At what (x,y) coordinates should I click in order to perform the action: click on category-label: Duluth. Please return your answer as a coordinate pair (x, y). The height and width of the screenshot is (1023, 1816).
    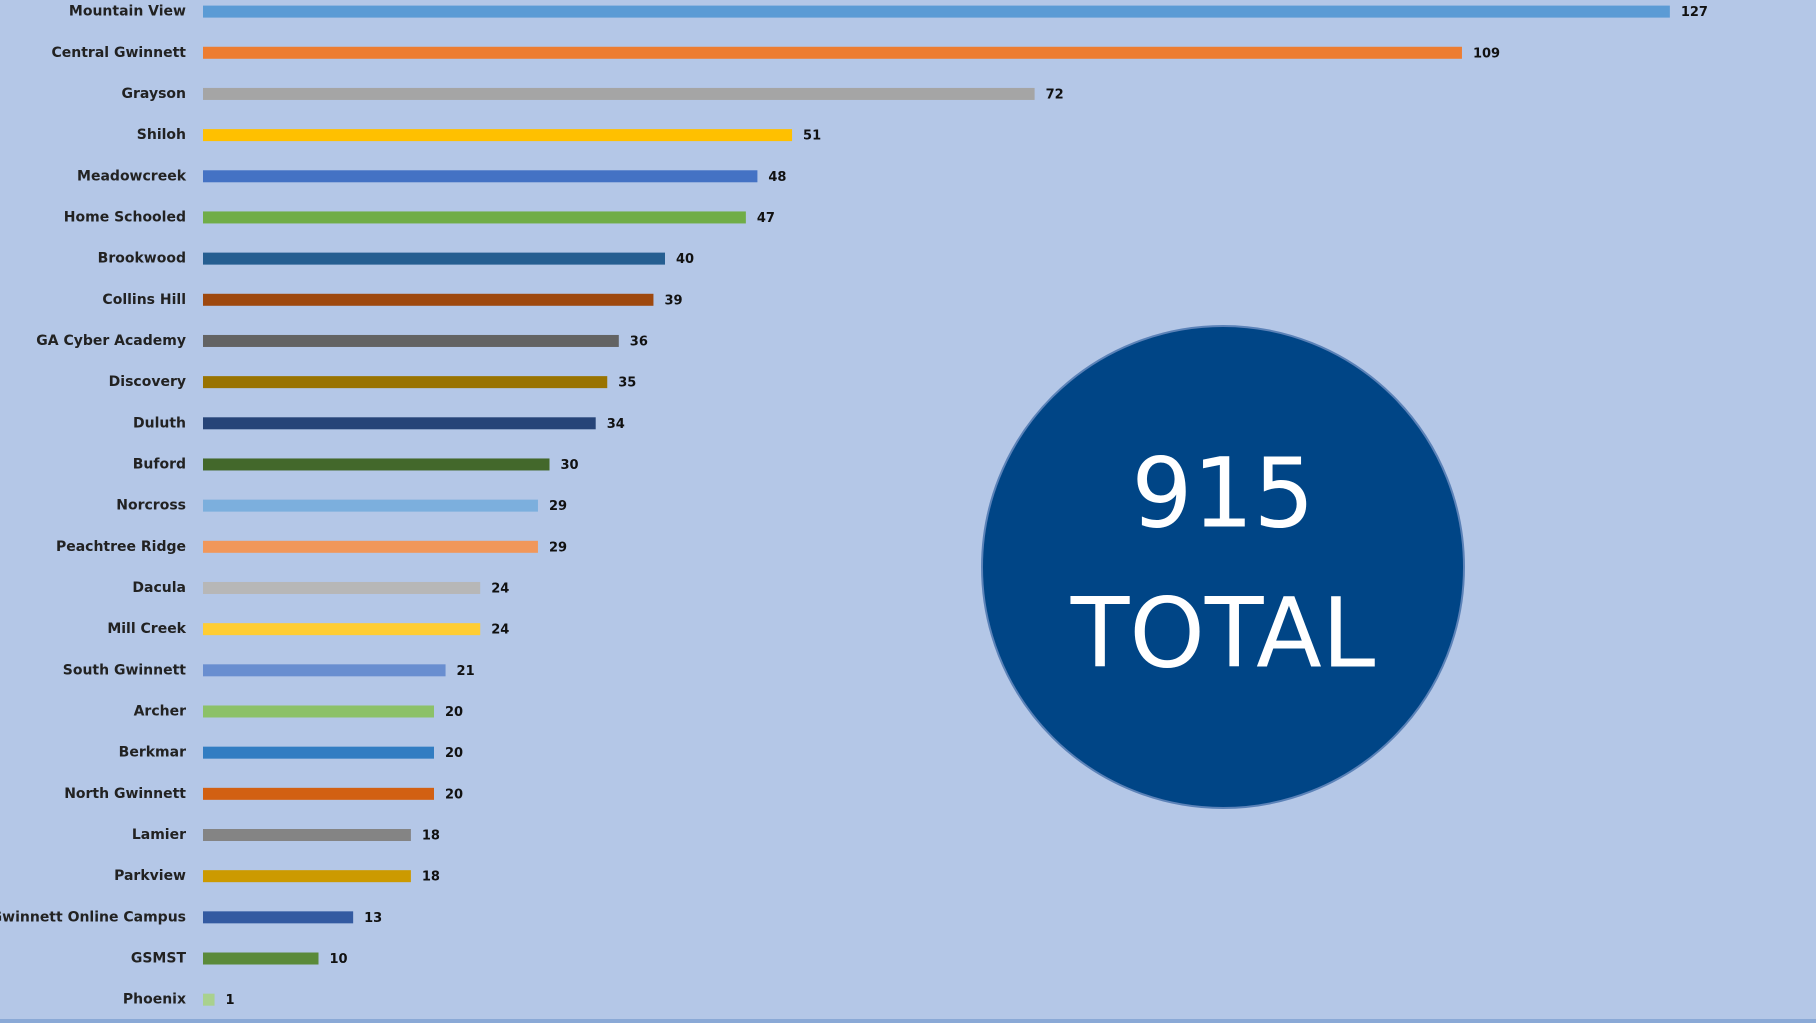
    Looking at the image, I should click on (159, 423).